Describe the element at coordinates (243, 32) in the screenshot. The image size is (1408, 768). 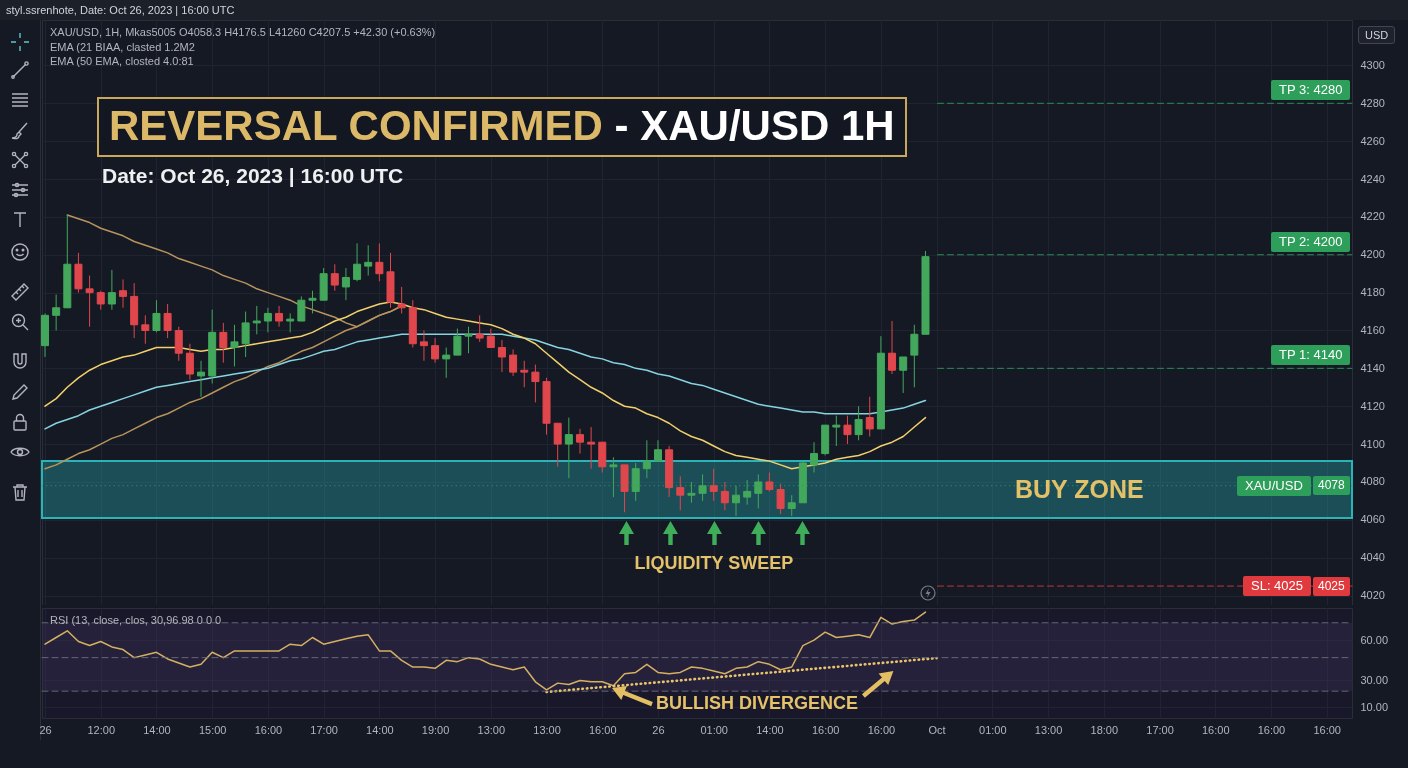
I see `annotation: XAU/USD, 1H, Mkas5005 O4058.3 H4176.5 L41260 C4207.5 +42.30 (+0.63%)` at that location.